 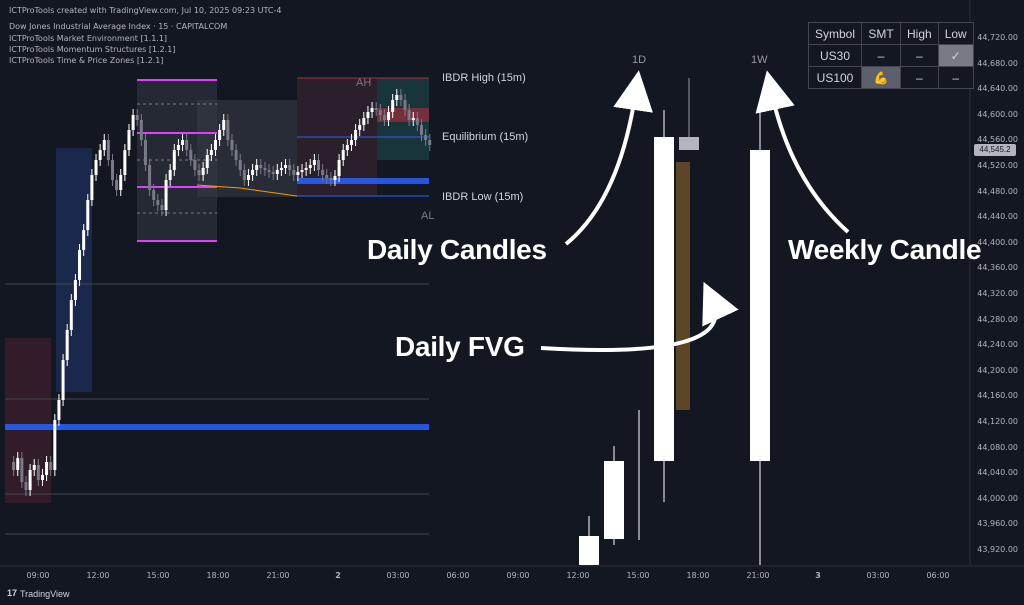 What do you see at coordinates (997, 165) in the screenshot?
I see `price-axis-label: 44,520.00` at bounding box center [997, 165].